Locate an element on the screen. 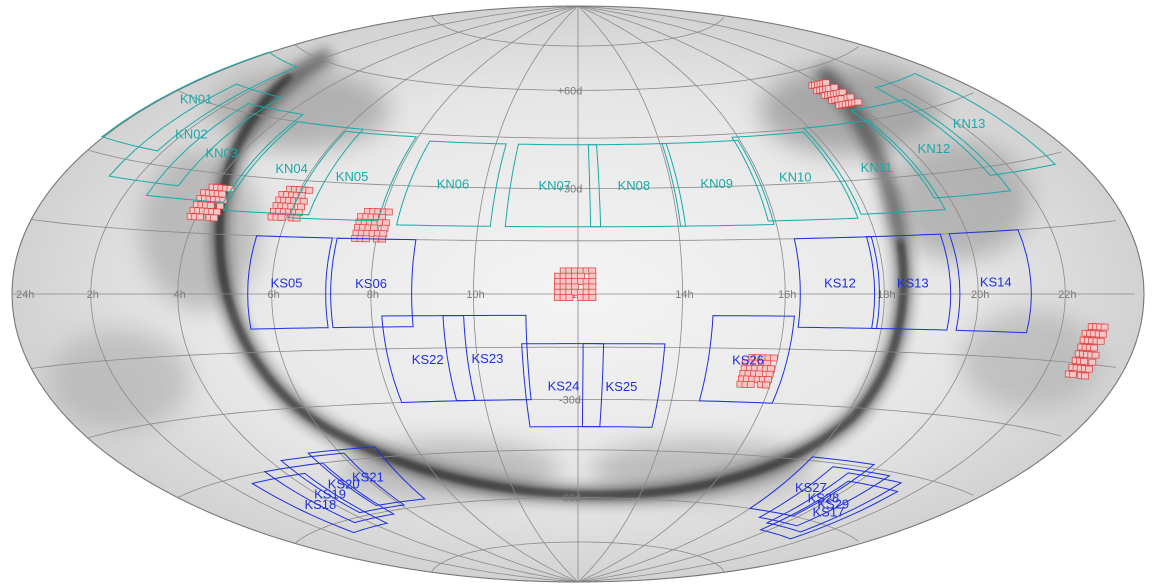  ra-label: 20h is located at coordinates (980, 295).